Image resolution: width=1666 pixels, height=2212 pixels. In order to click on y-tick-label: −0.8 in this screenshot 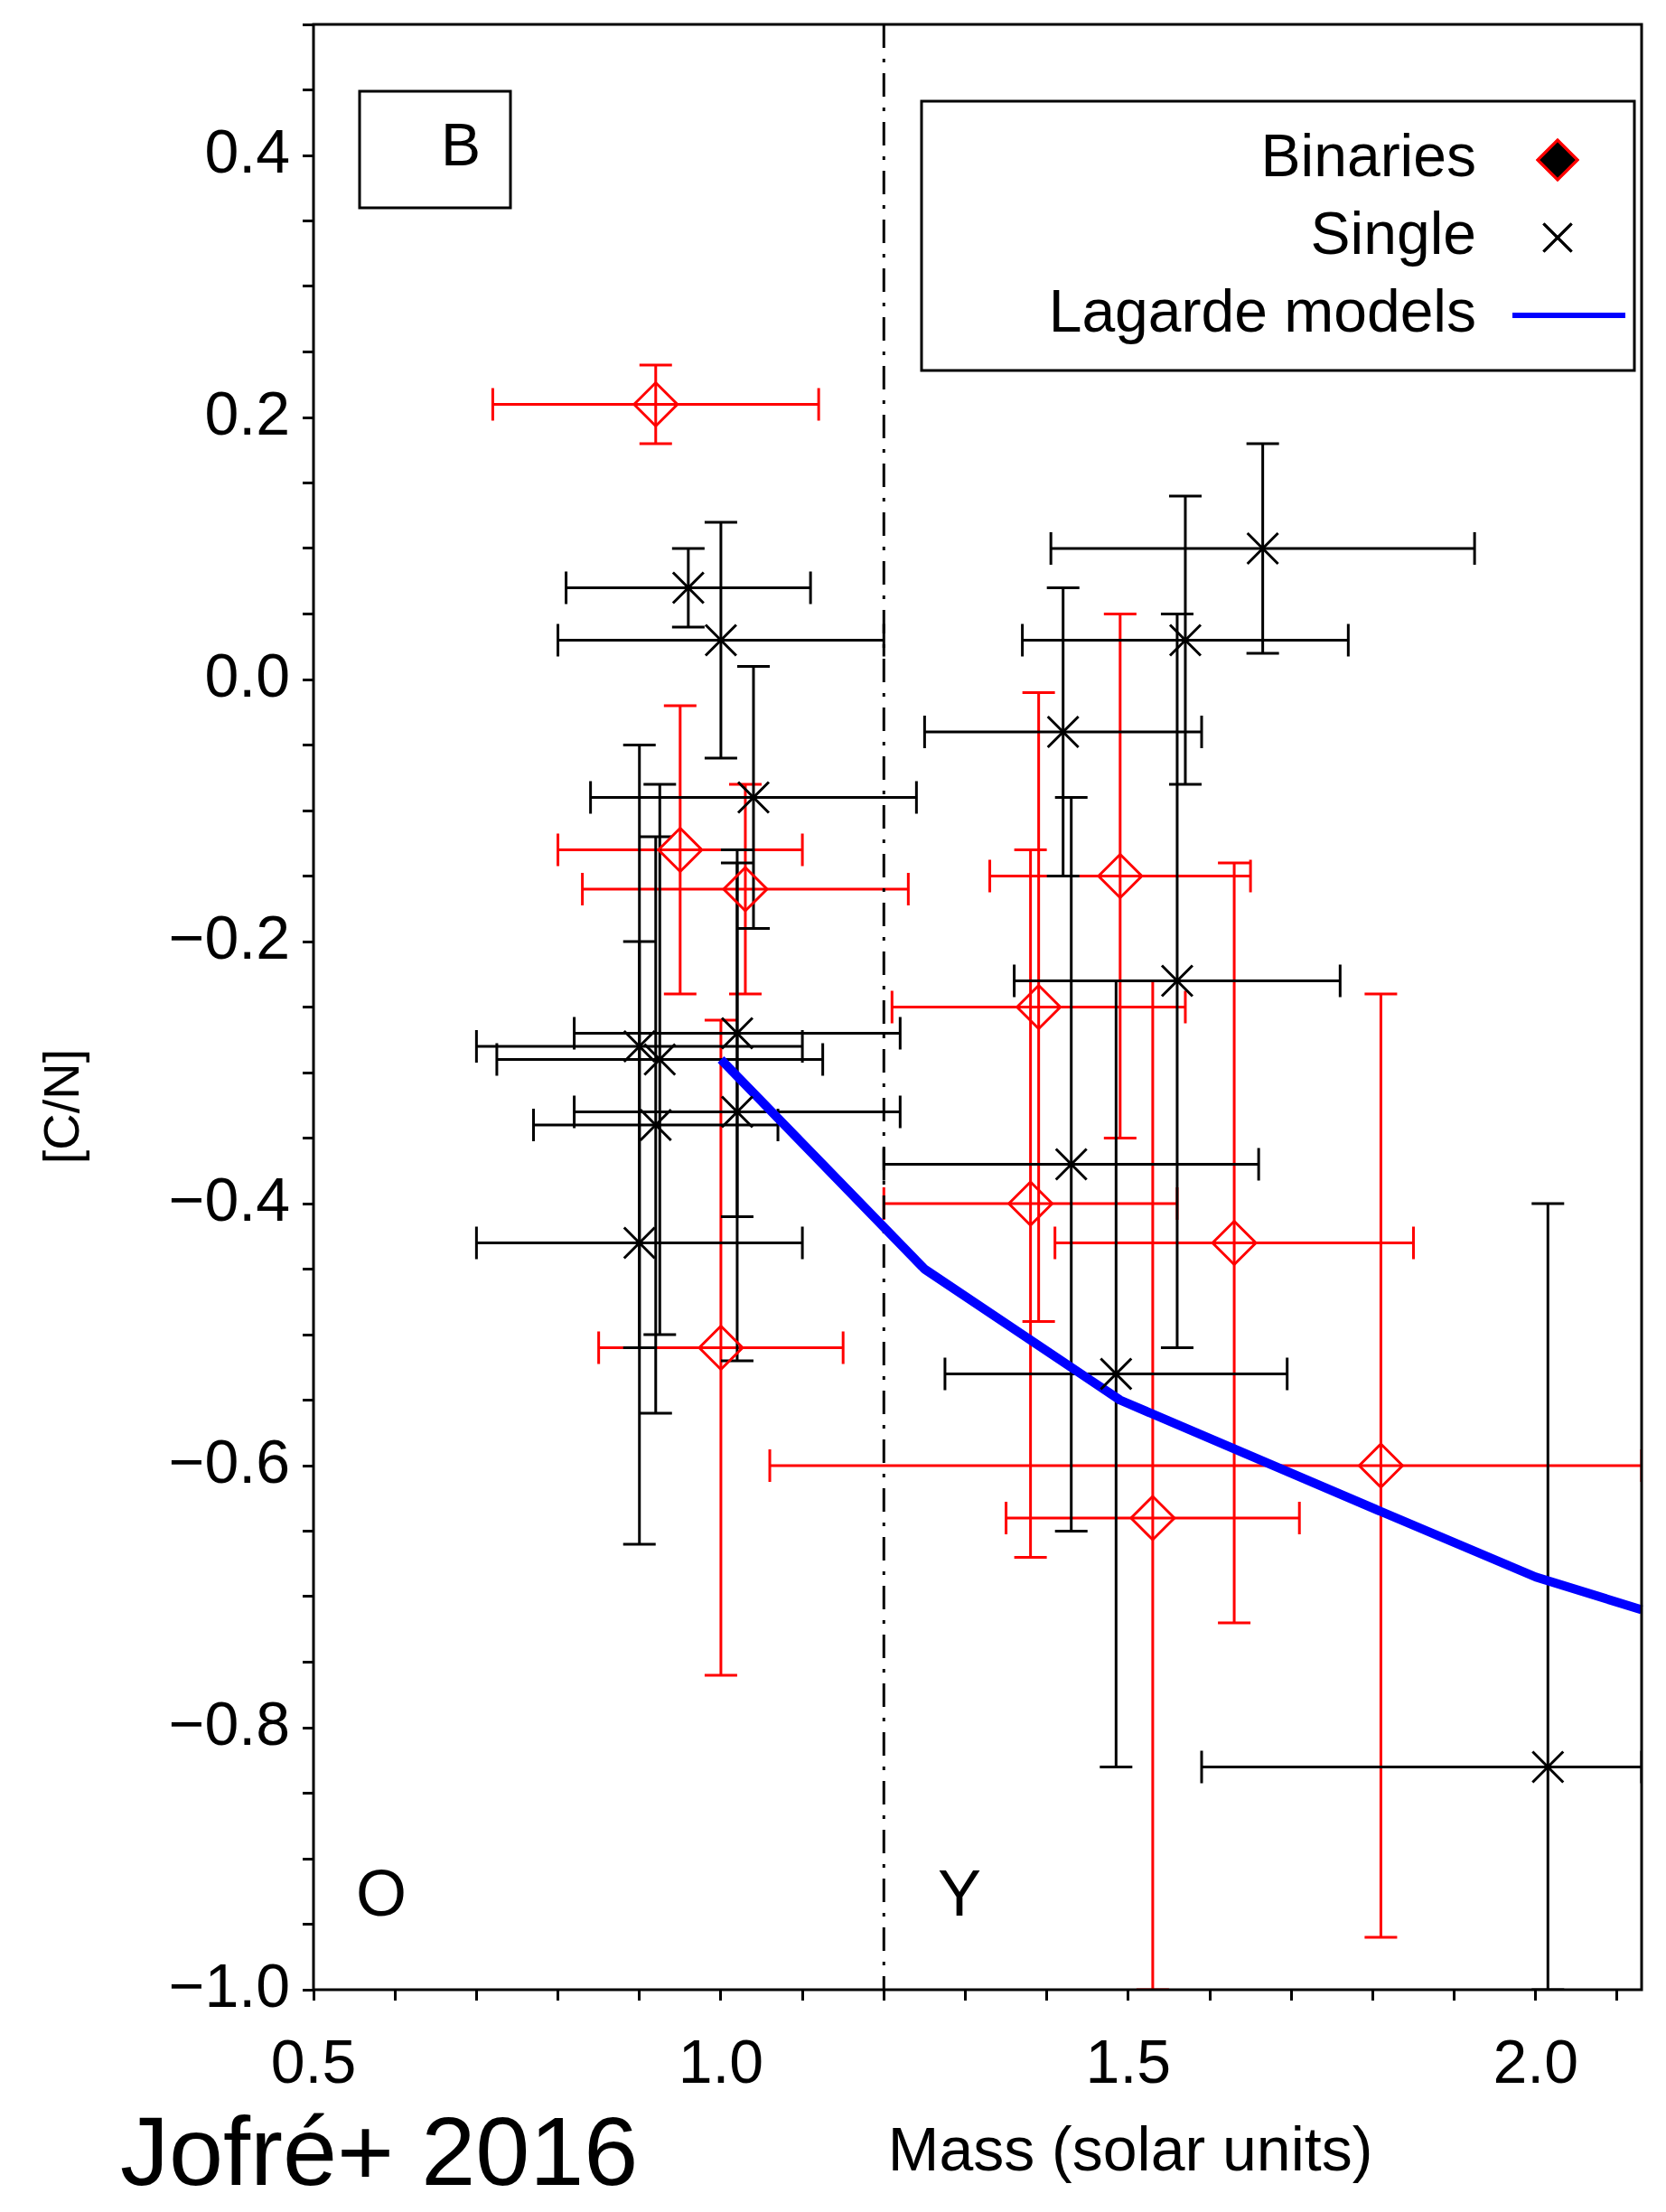, I will do `click(229, 1722)`.